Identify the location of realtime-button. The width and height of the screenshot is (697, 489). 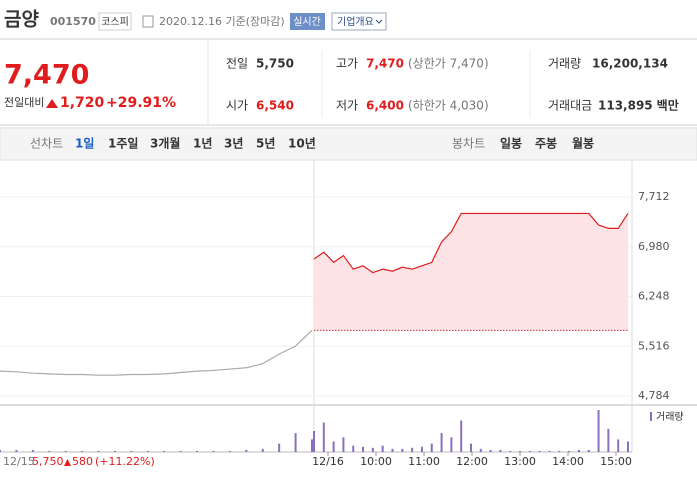
(307, 21).